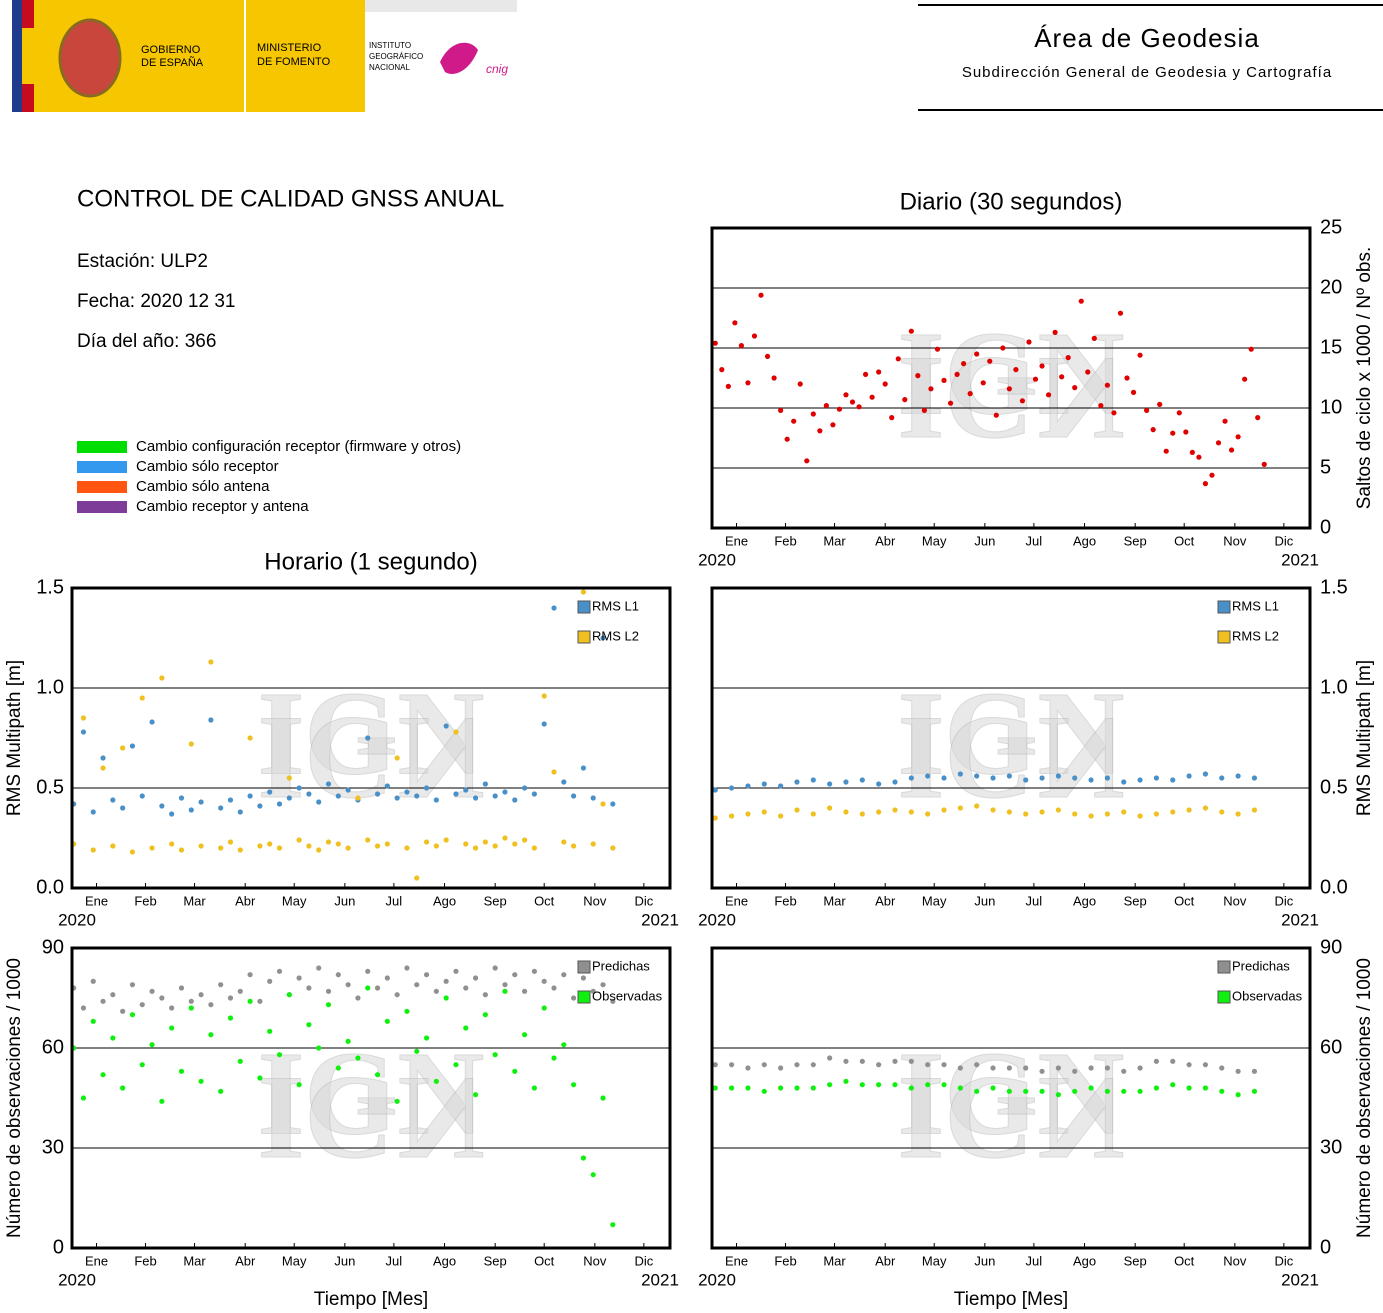 The height and width of the screenshot is (1313, 1383). I want to click on x-range-label: 2021, so click(660, 919).